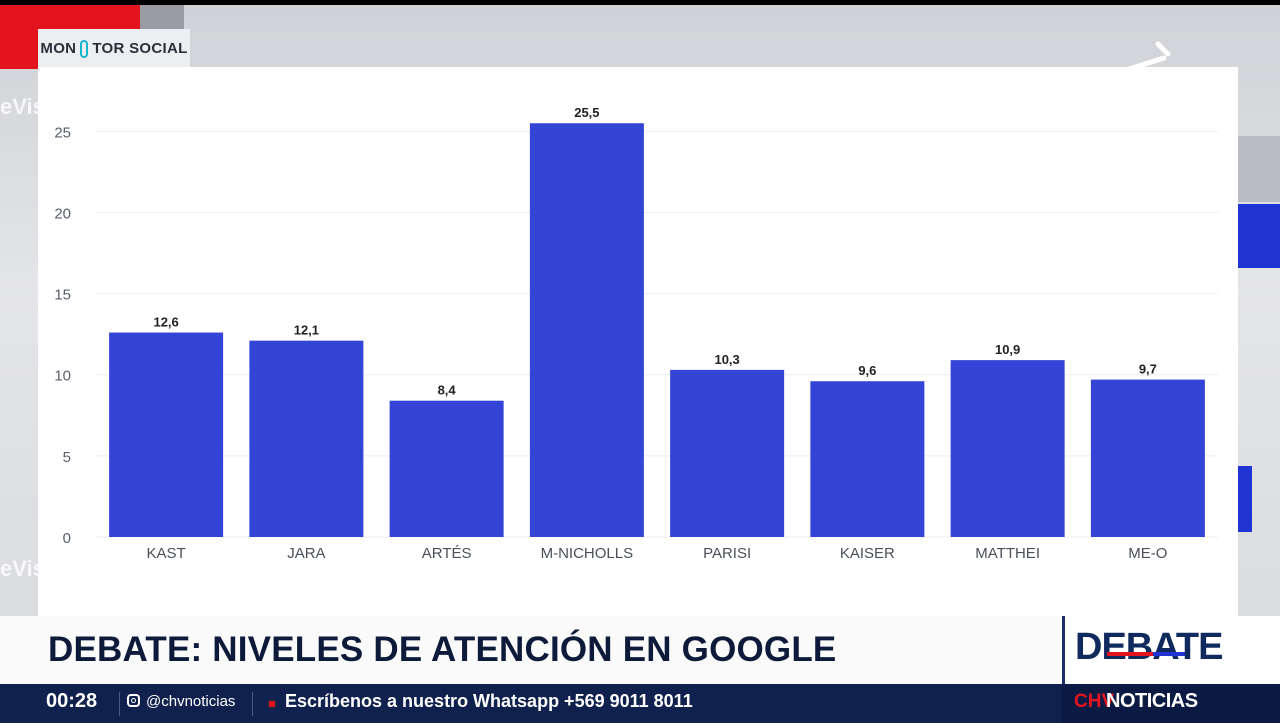 The image size is (1280, 723). I want to click on lower-third: DEBATE: NIVELES DE ATENCIÓN EN GOOGLE, so click(531, 650).